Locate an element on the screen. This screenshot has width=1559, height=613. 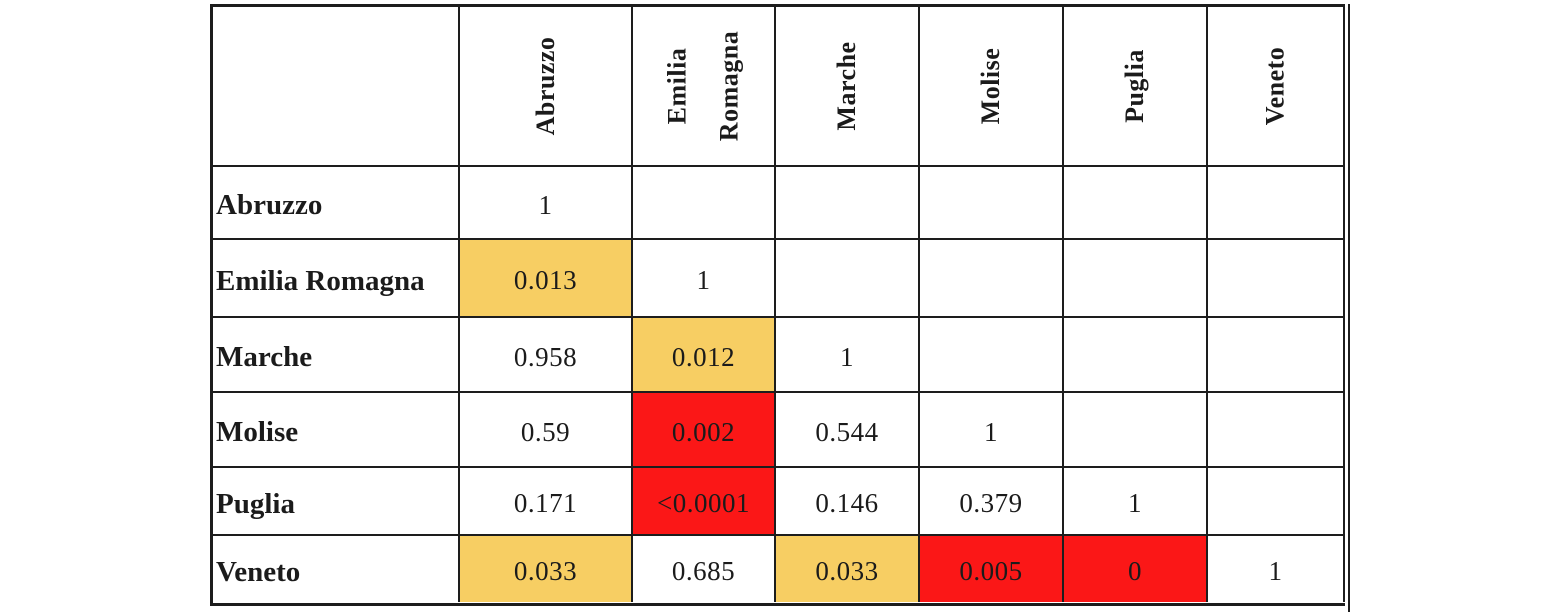
column-header-molise: Molise is located at coordinates (992, 87).